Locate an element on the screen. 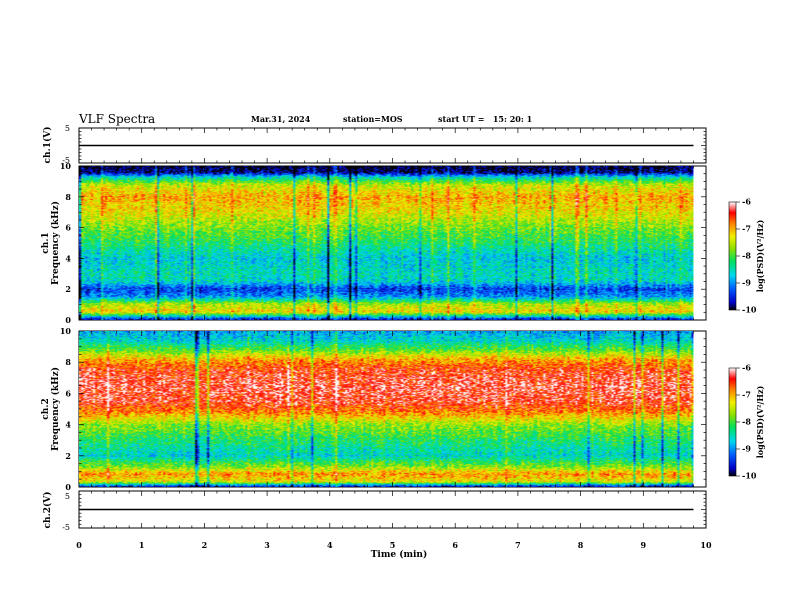  ch2-colorbar-label: log(PSD)(V²/Hz) is located at coordinates (760, 422).